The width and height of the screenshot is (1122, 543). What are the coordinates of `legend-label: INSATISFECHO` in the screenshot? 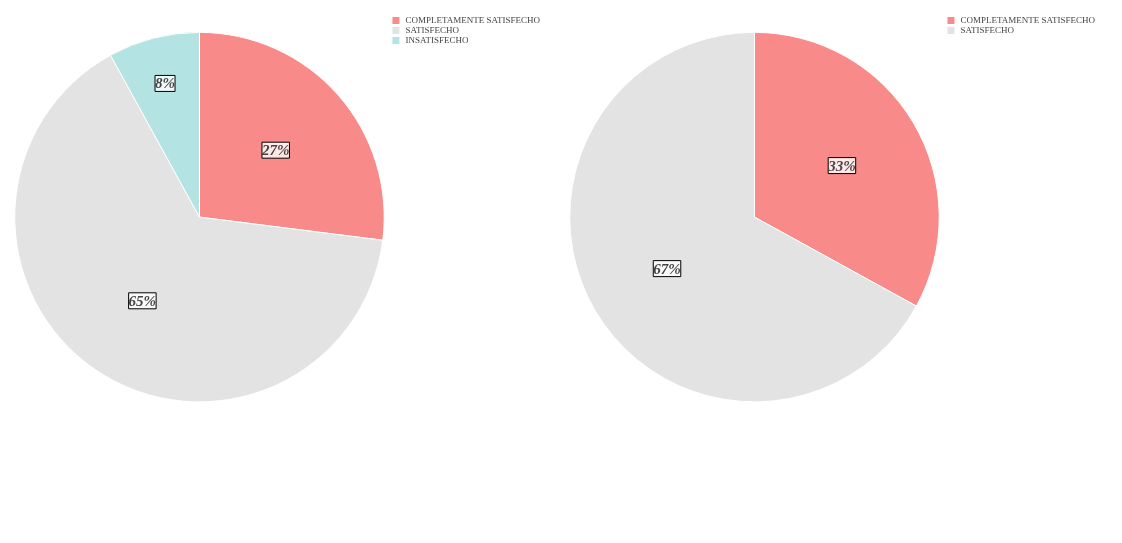 It's located at (437, 40).